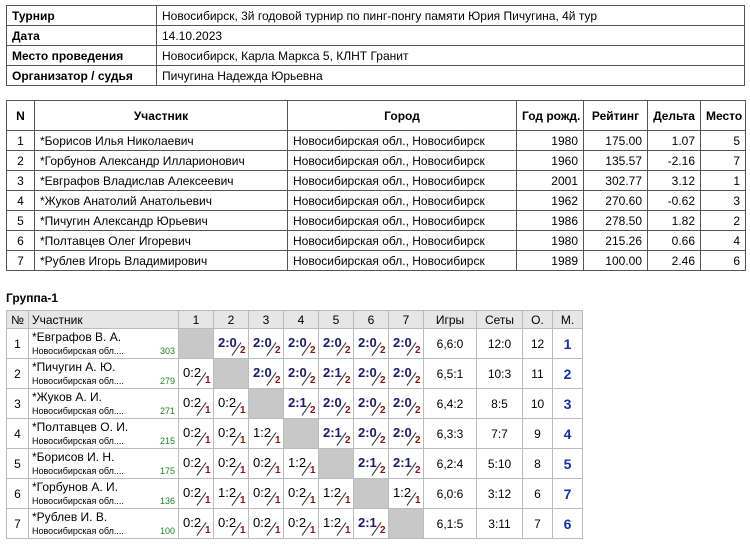 This screenshot has height=544, width=750. I want to click on place-cell: 6, so click(567, 523).